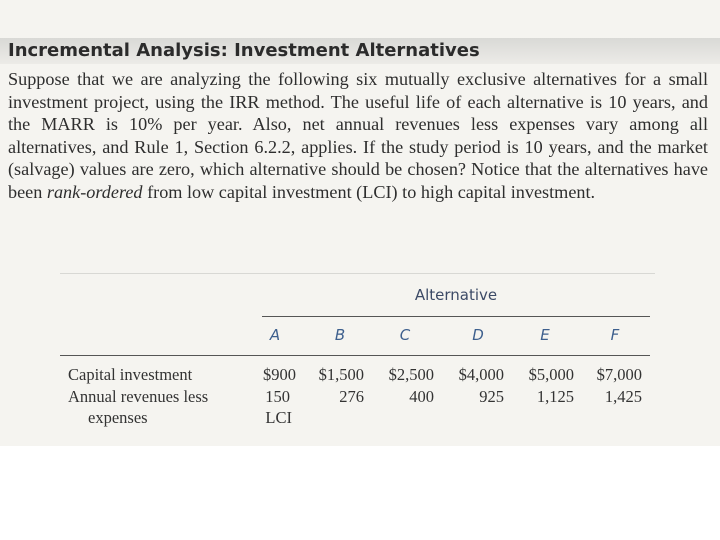 The width and height of the screenshot is (720, 540). I want to click on column-header: D, so click(478, 335).